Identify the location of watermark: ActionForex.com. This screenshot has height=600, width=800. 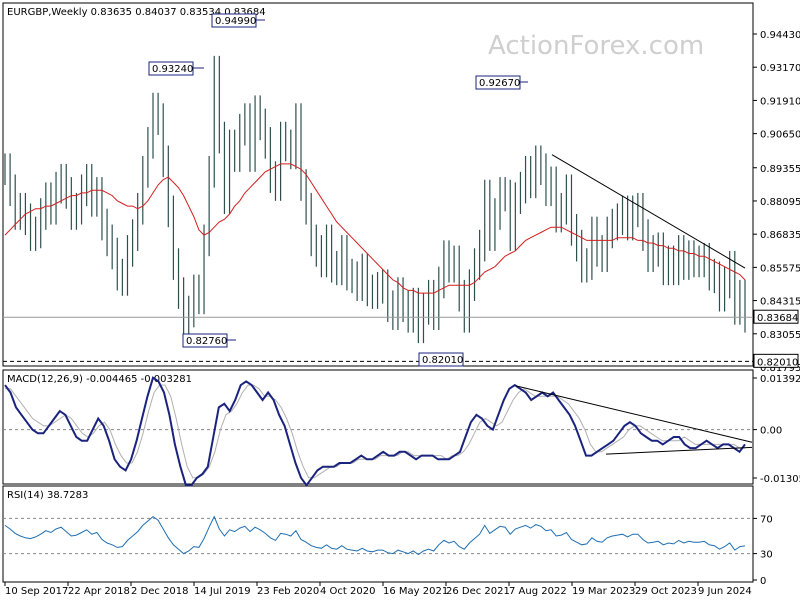
(596, 46).